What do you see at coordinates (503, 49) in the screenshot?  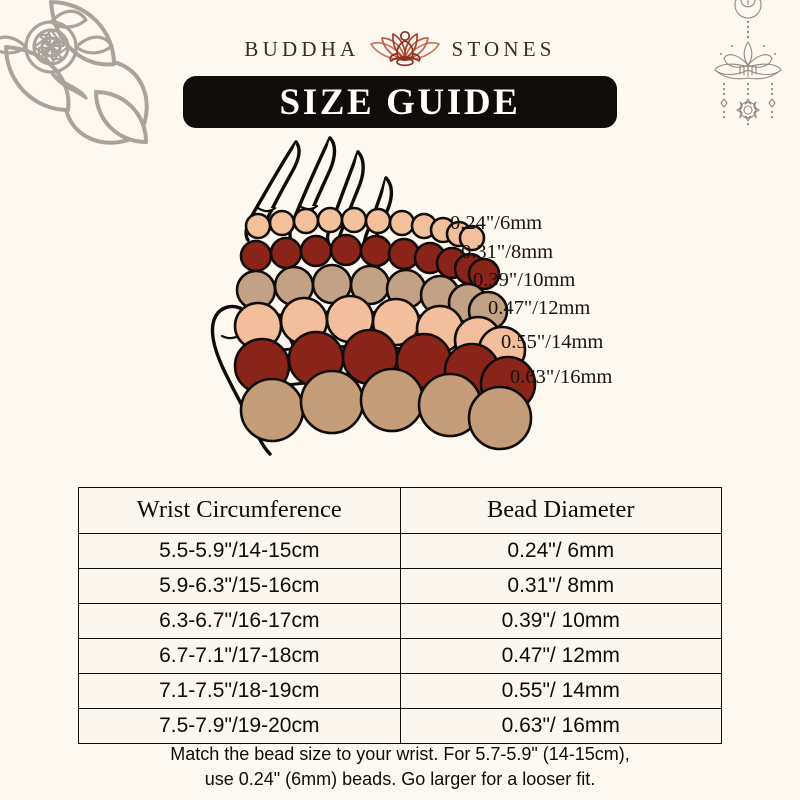 I see `brand-word-right: STONES` at bounding box center [503, 49].